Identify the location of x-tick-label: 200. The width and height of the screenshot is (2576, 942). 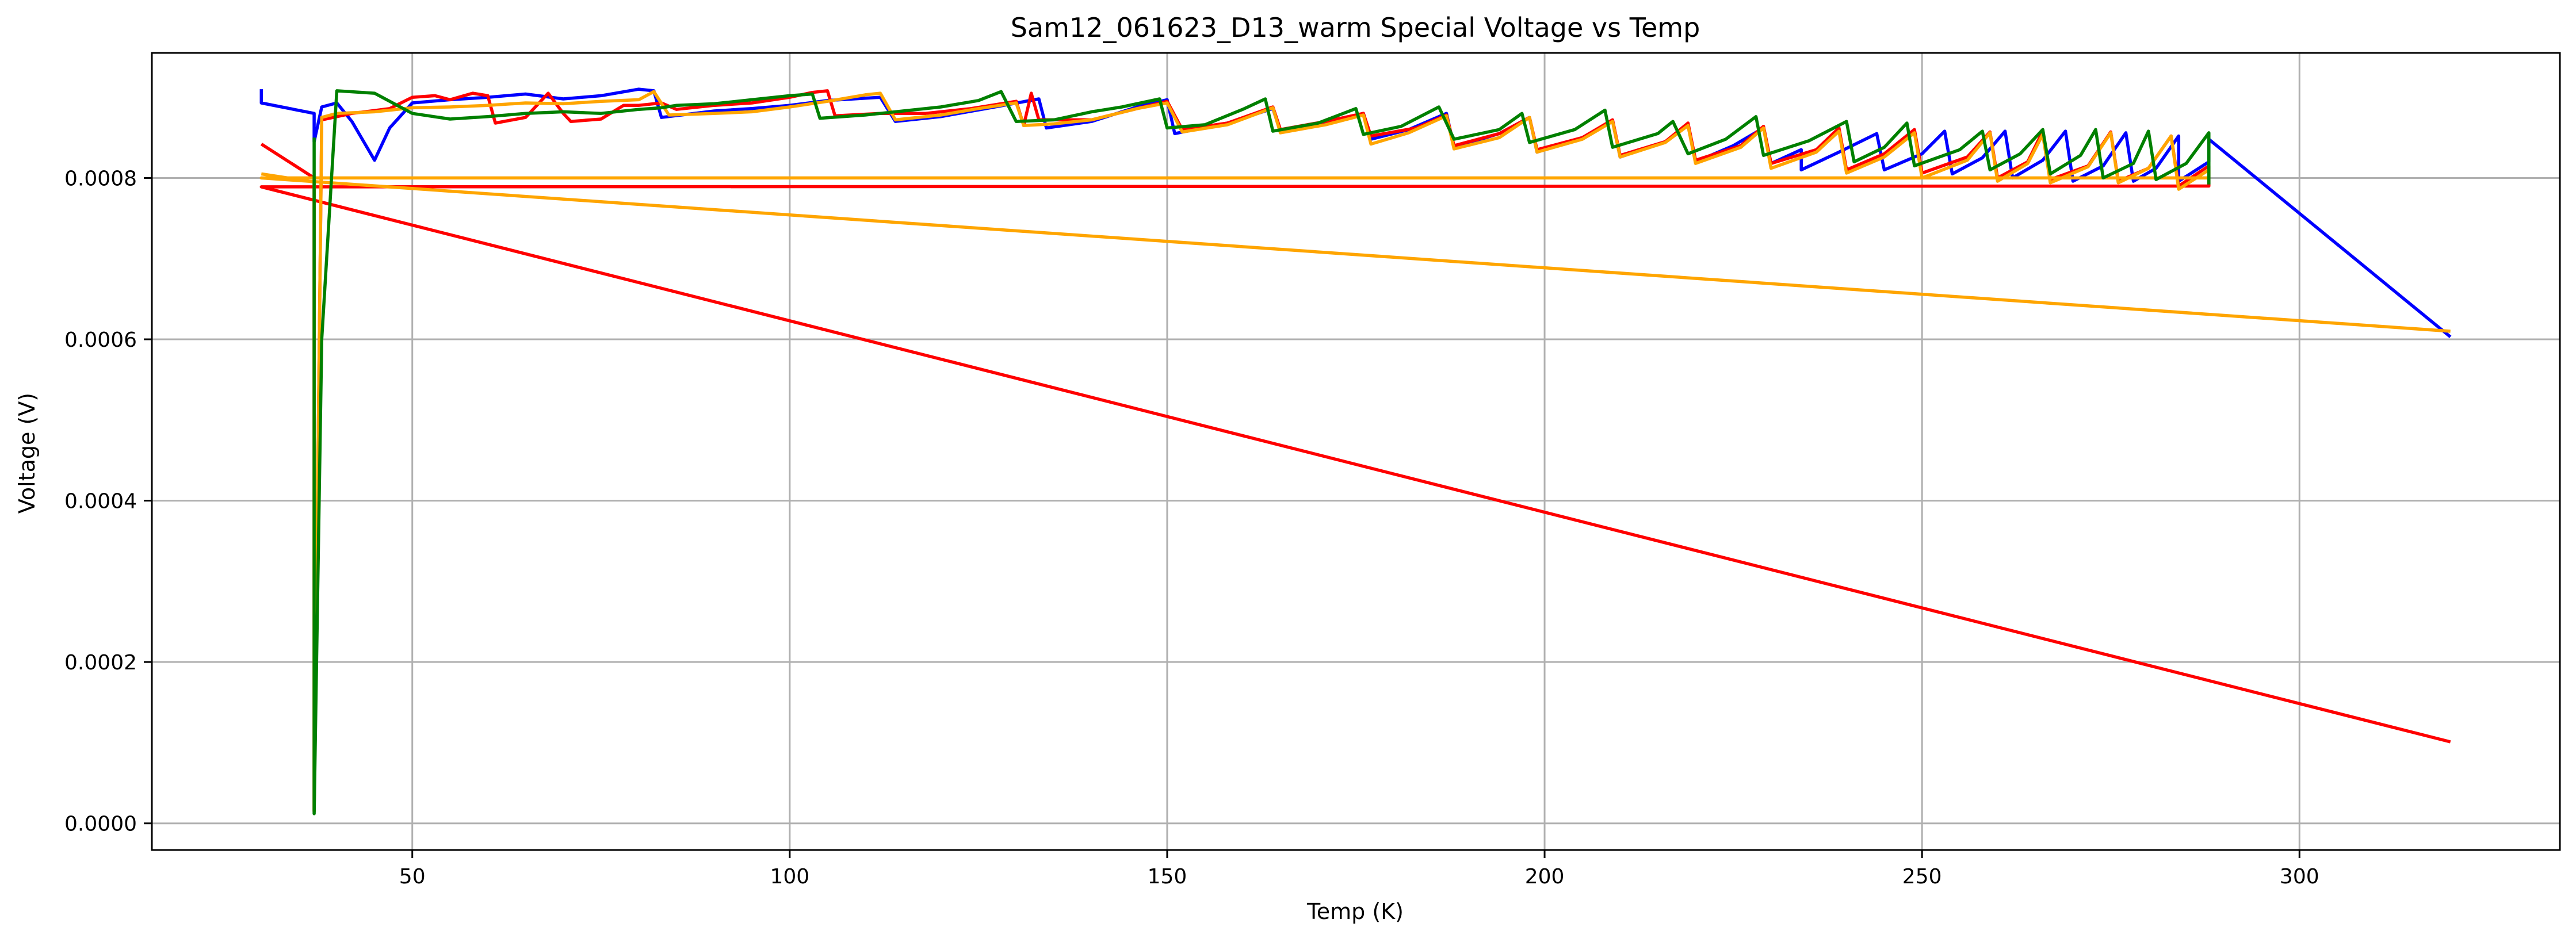
(1545, 877).